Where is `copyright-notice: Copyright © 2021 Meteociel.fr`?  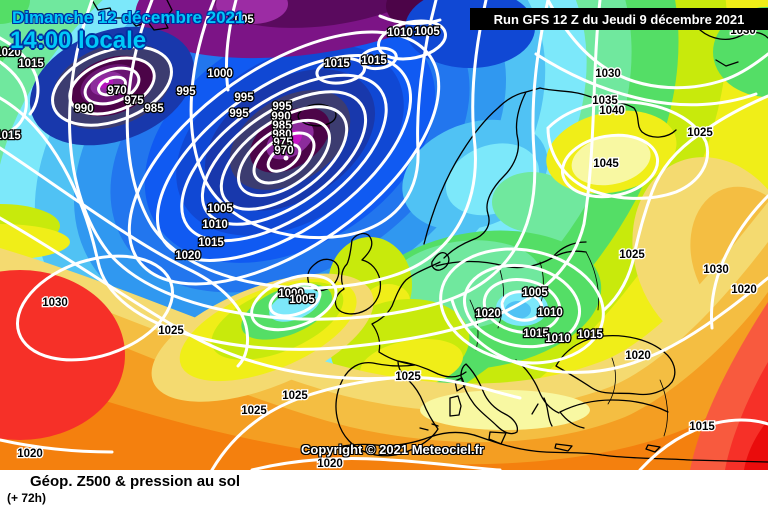
copyright-notice: Copyright © 2021 Meteociel.fr is located at coordinates (392, 449).